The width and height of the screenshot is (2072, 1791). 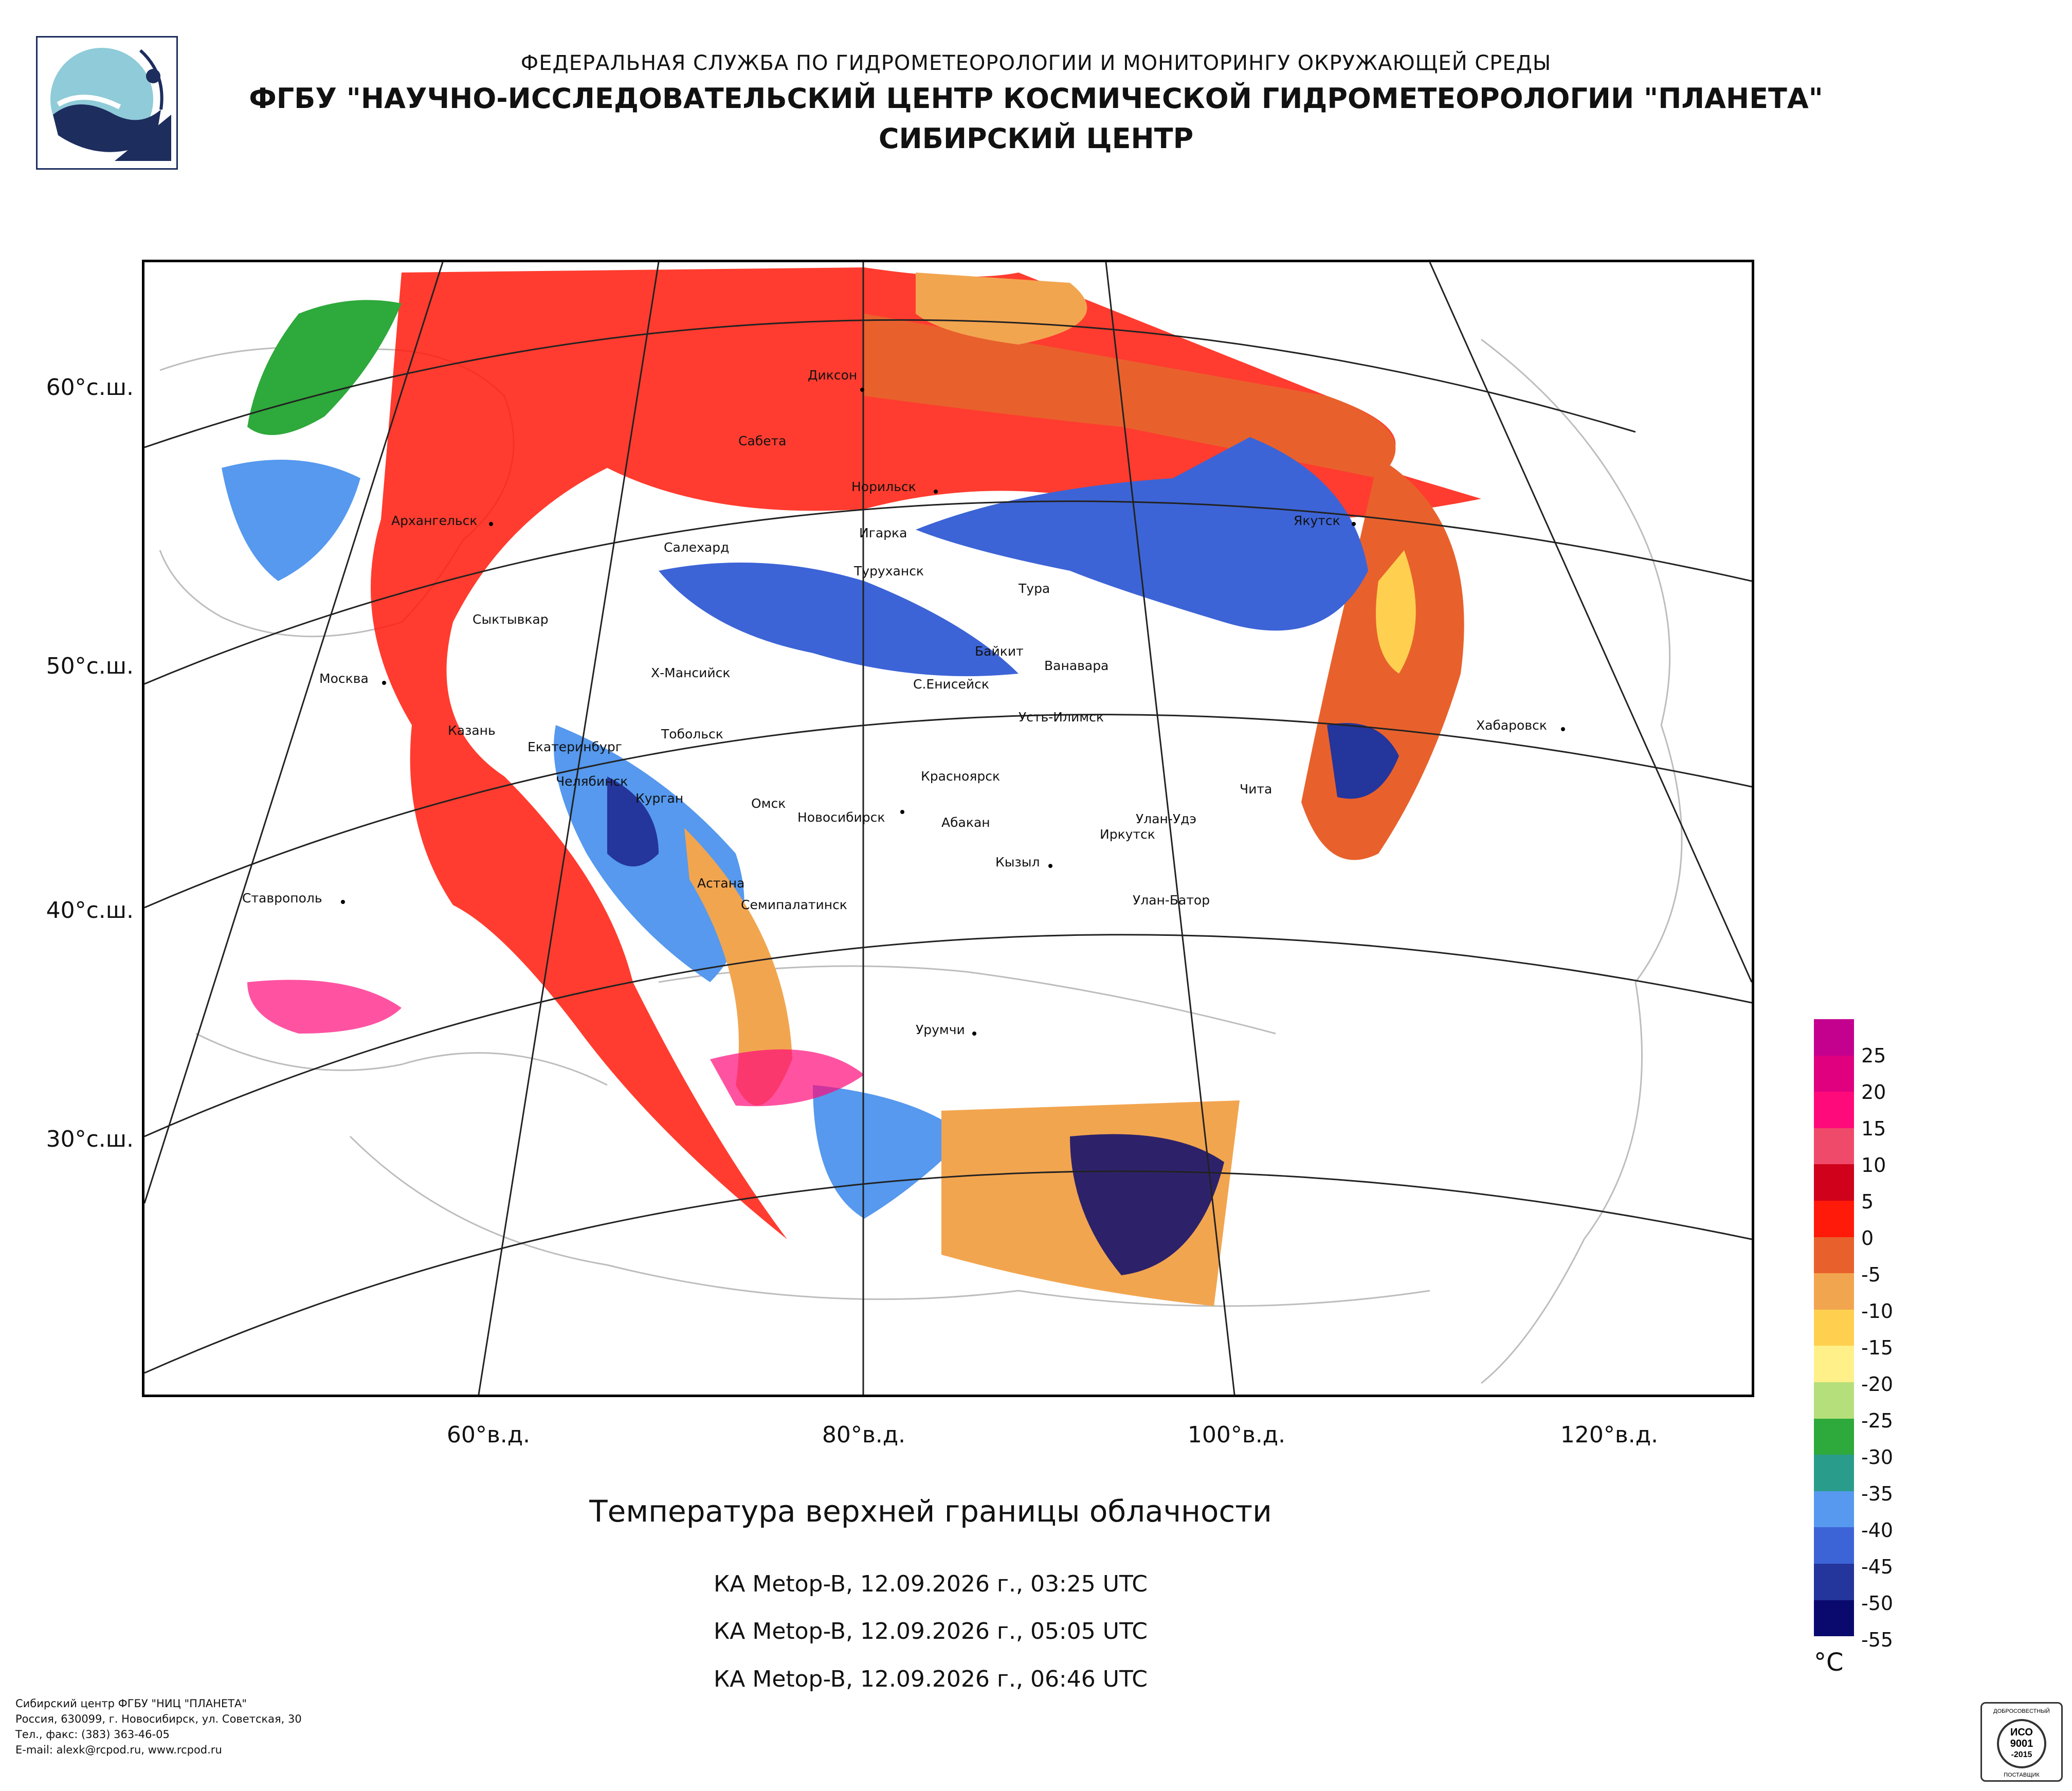 I want to click on iso-top: ДОБРОСОВЕСТНЫЙ, so click(x=2021, y=1711).